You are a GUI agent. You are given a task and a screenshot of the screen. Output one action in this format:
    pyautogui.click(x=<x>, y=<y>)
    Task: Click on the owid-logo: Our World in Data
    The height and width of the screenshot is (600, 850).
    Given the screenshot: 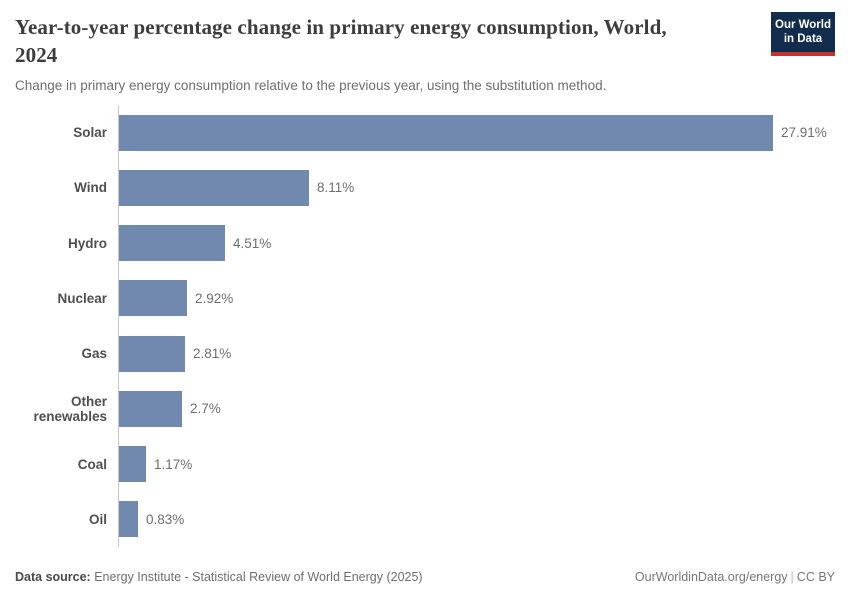 What is the action you would take?
    pyautogui.click(x=803, y=34)
    